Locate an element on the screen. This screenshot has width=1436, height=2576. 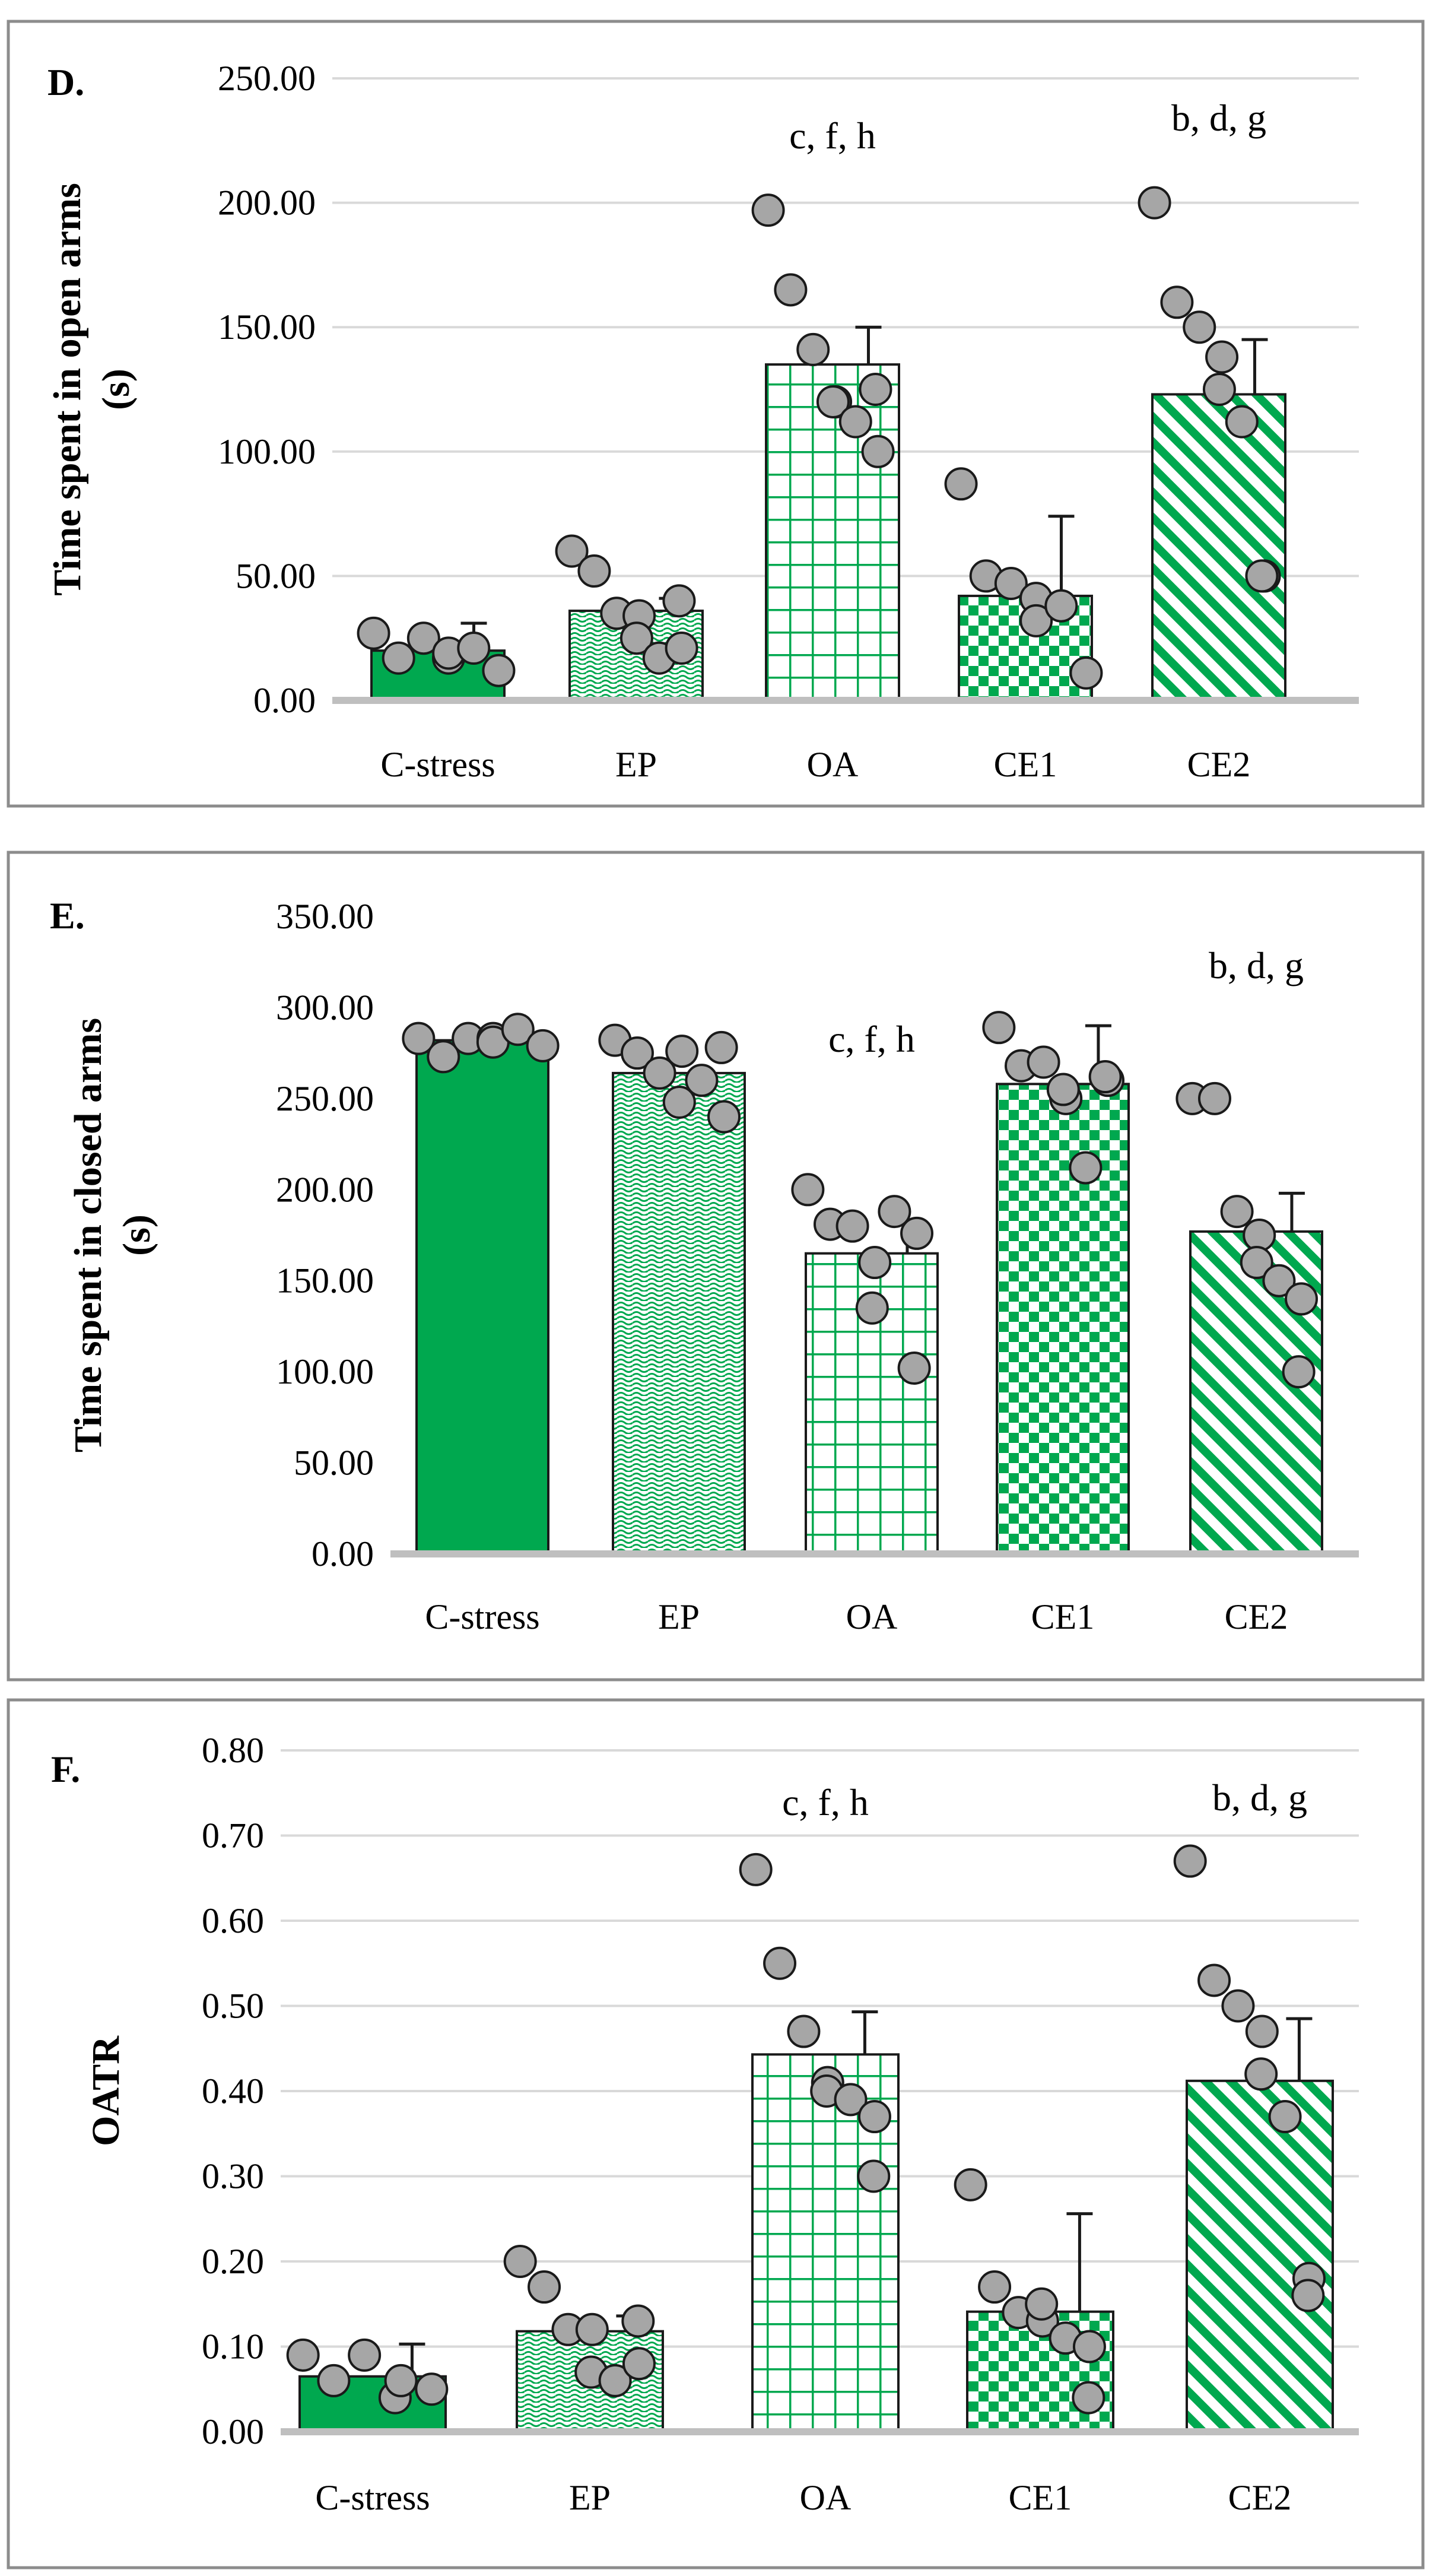
y-tick-label: 0.10 is located at coordinates (233, 2346).